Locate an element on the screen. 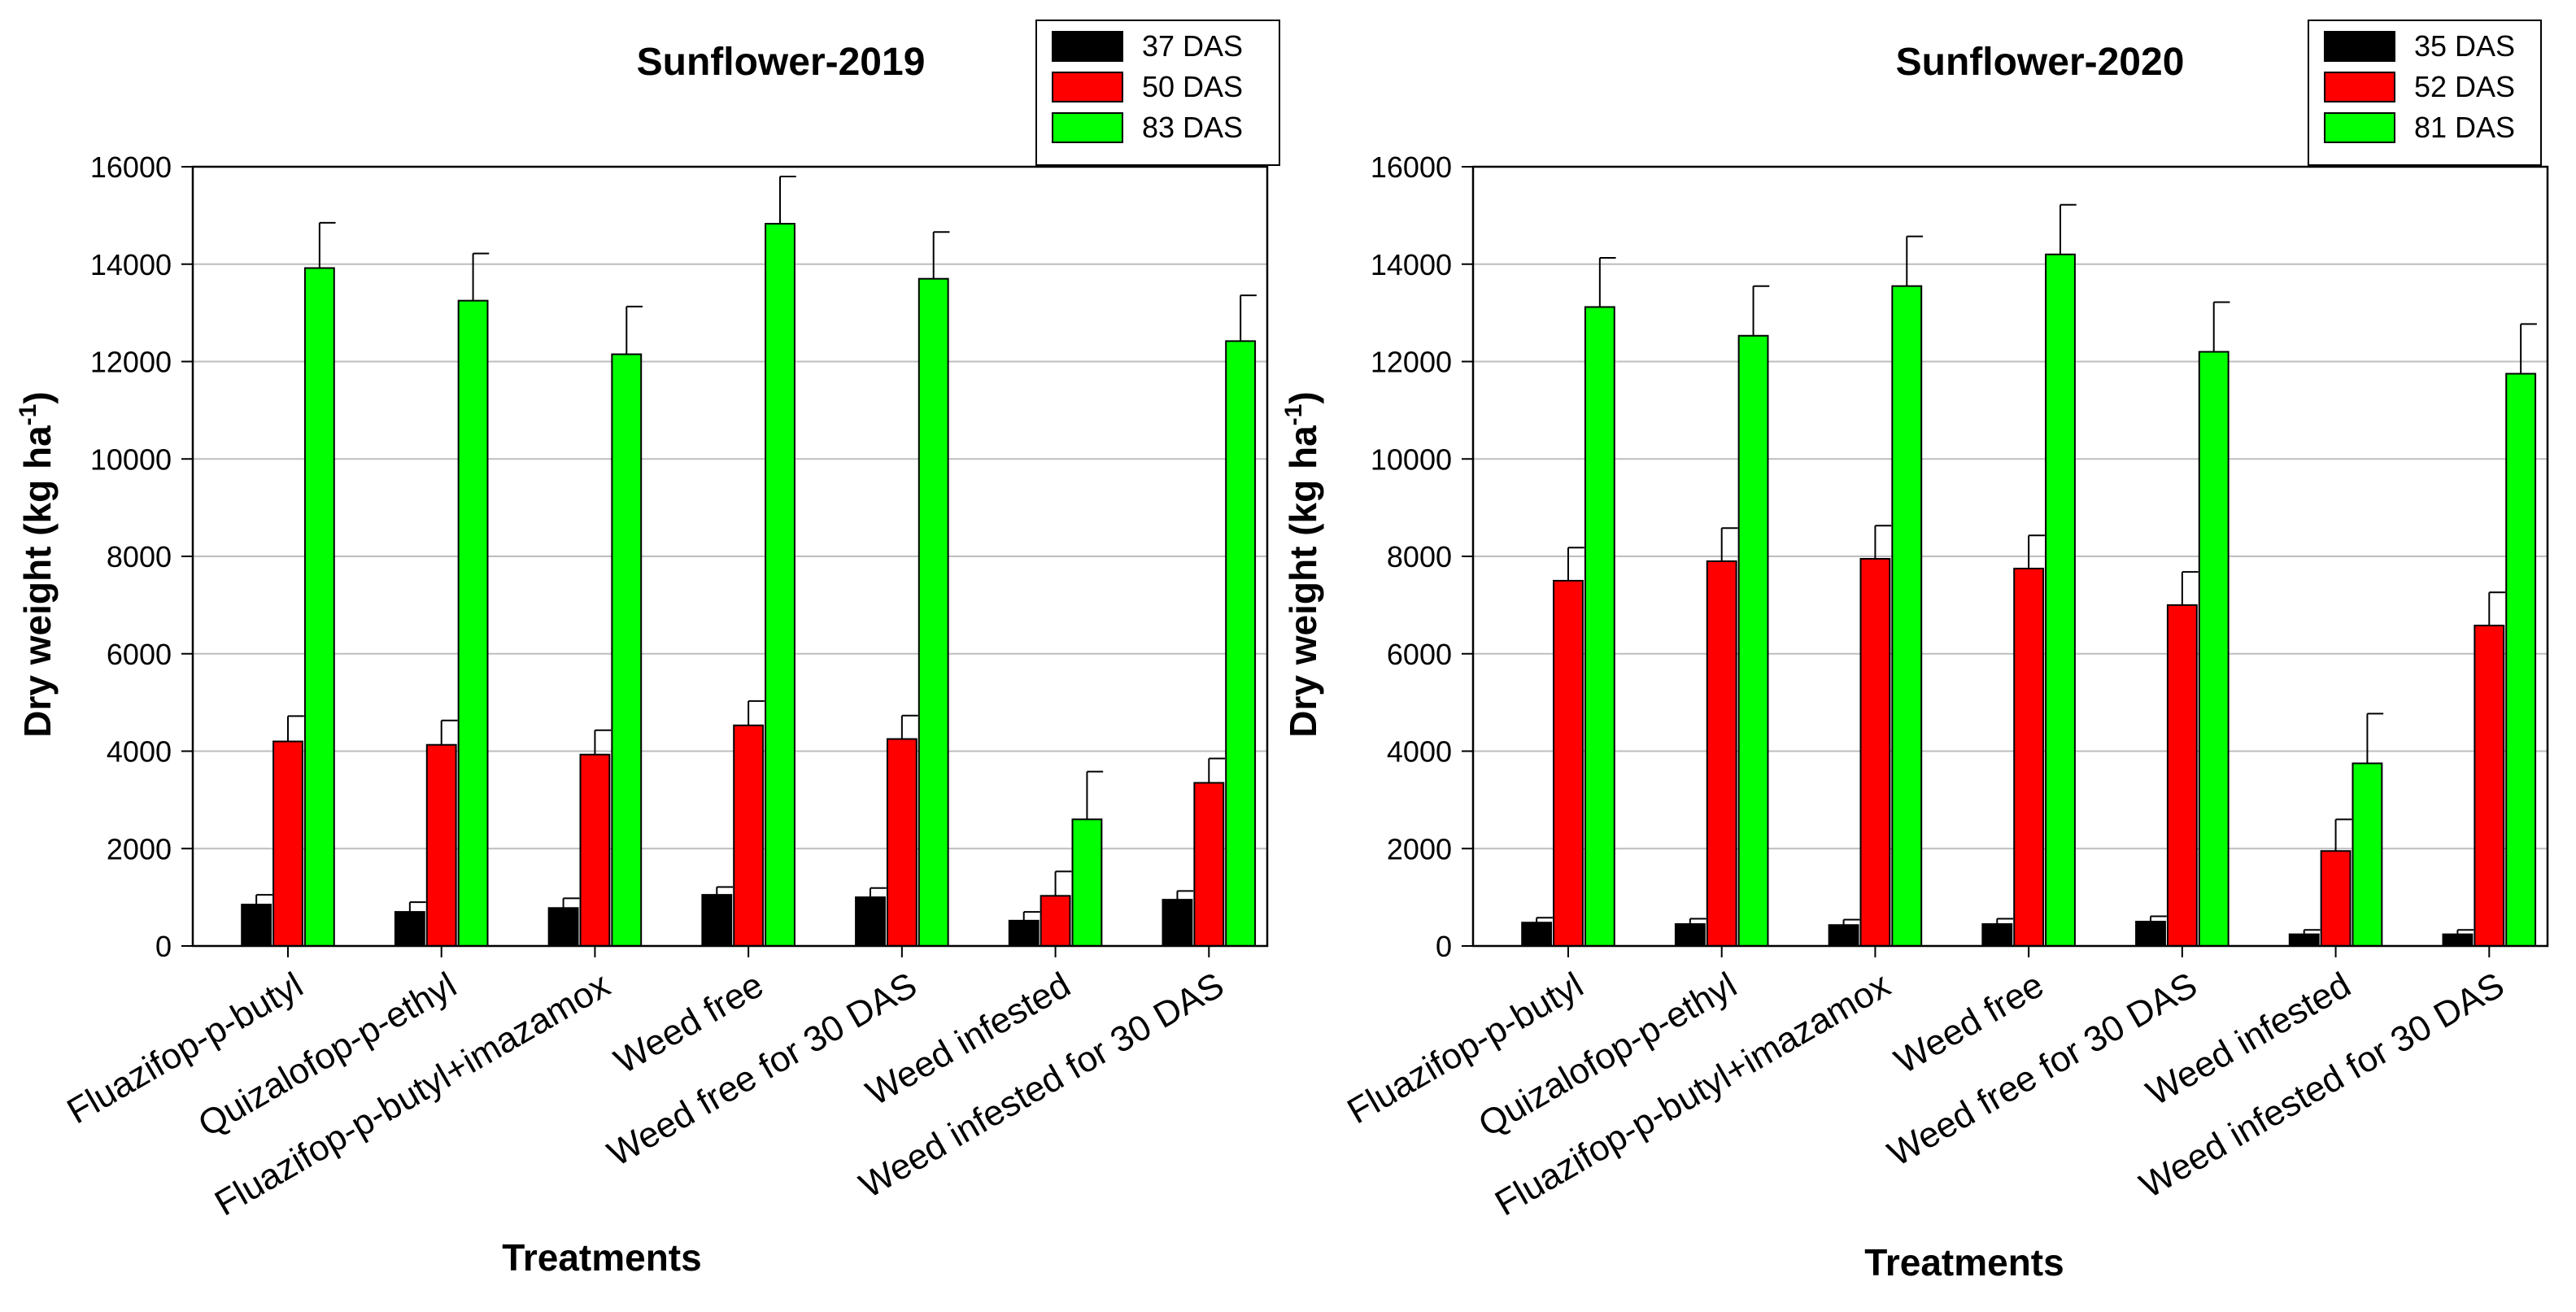 This screenshot has width=2576, height=1312. chart-title: Sunflower-2019 is located at coordinates (781, 63).